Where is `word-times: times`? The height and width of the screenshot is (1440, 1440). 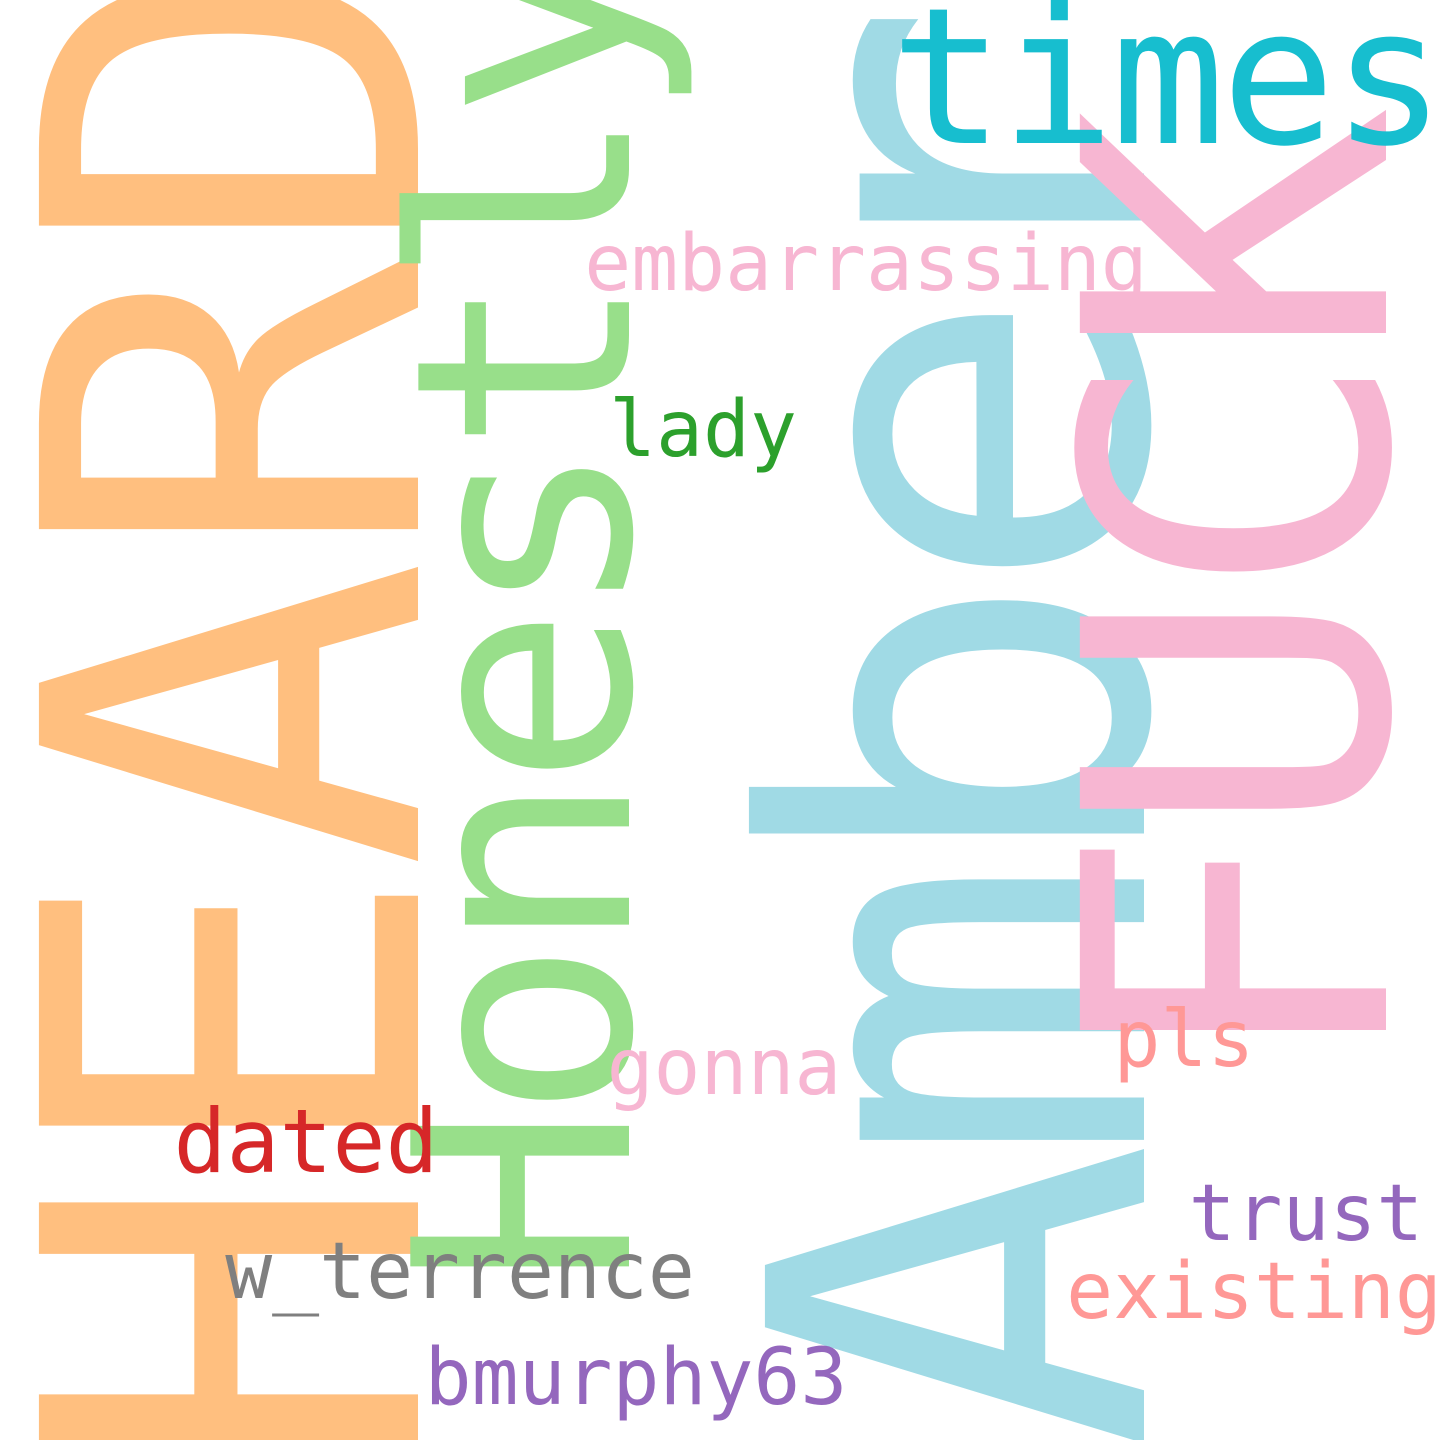
word-times: times is located at coordinates (1165, 94).